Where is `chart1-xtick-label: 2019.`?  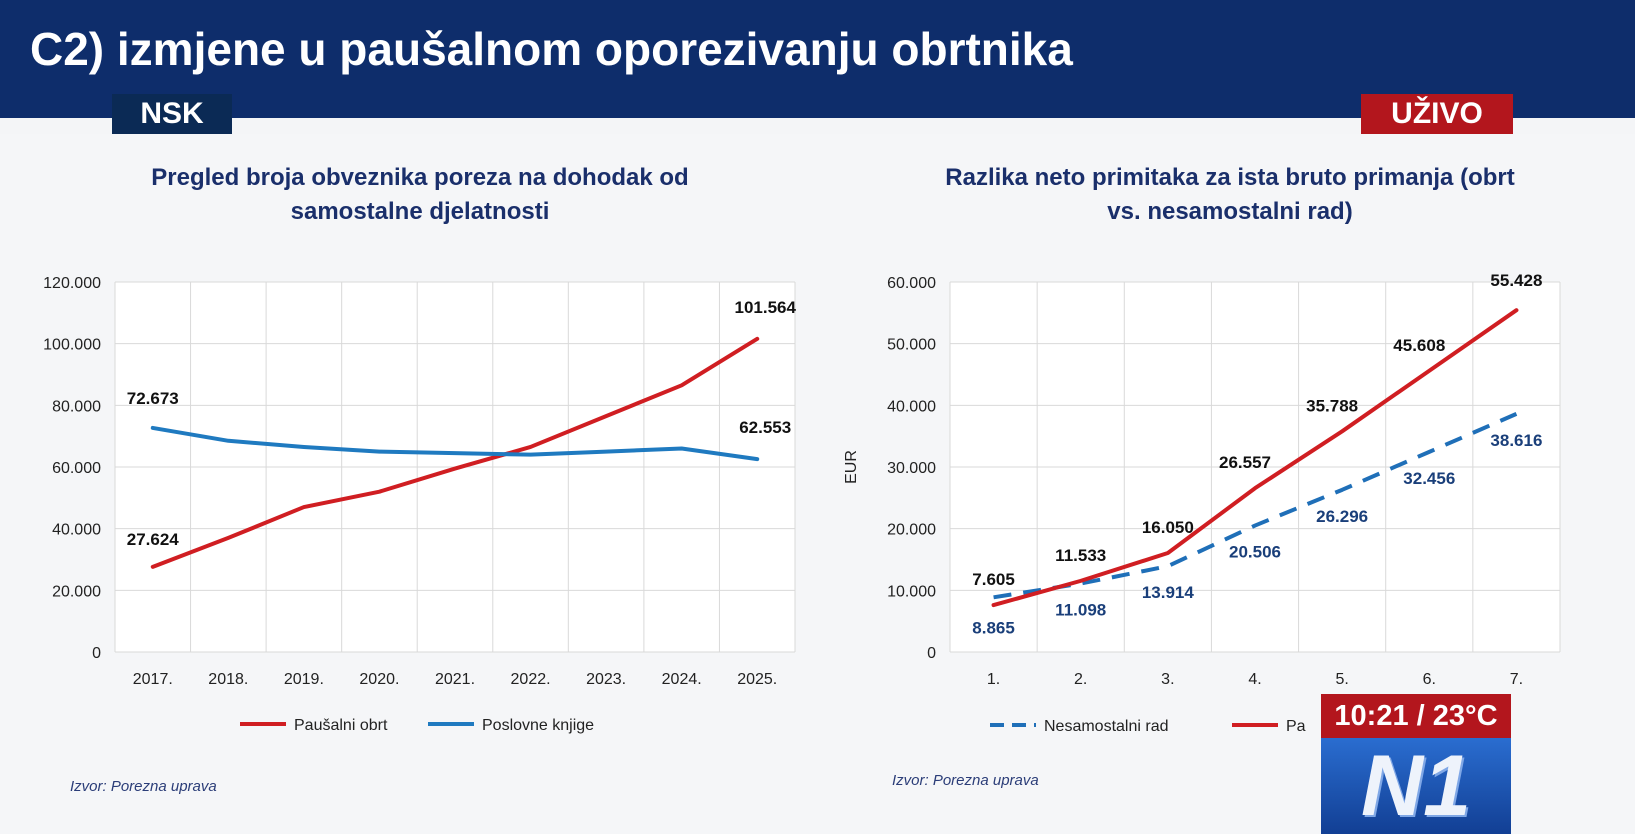 chart1-xtick-label: 2019. is located at coordinates (304, 679).